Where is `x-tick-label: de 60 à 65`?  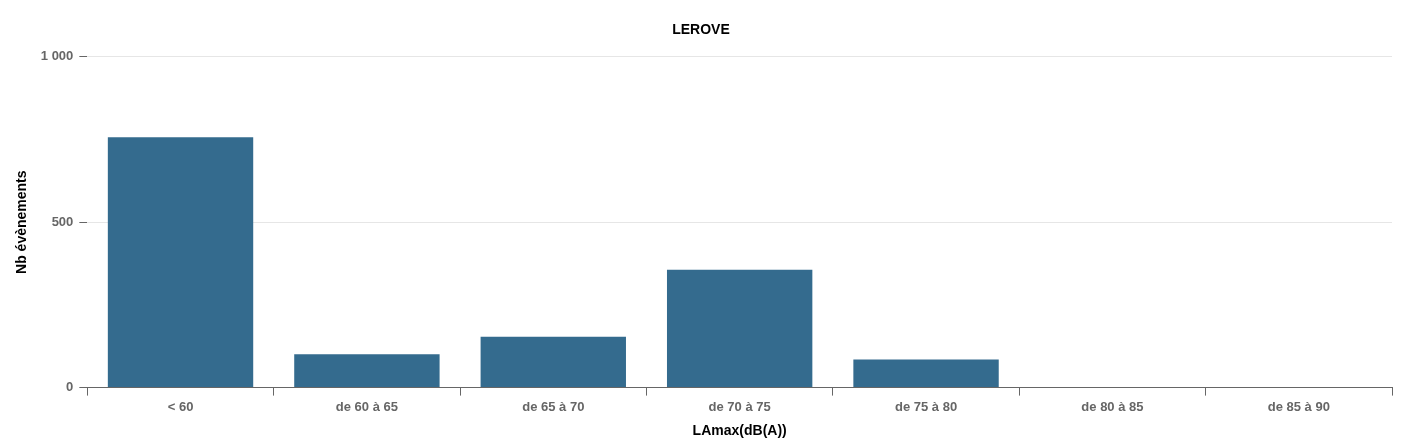 x-tick-label: de 60 à 65 is located at coordinates (366, 406).